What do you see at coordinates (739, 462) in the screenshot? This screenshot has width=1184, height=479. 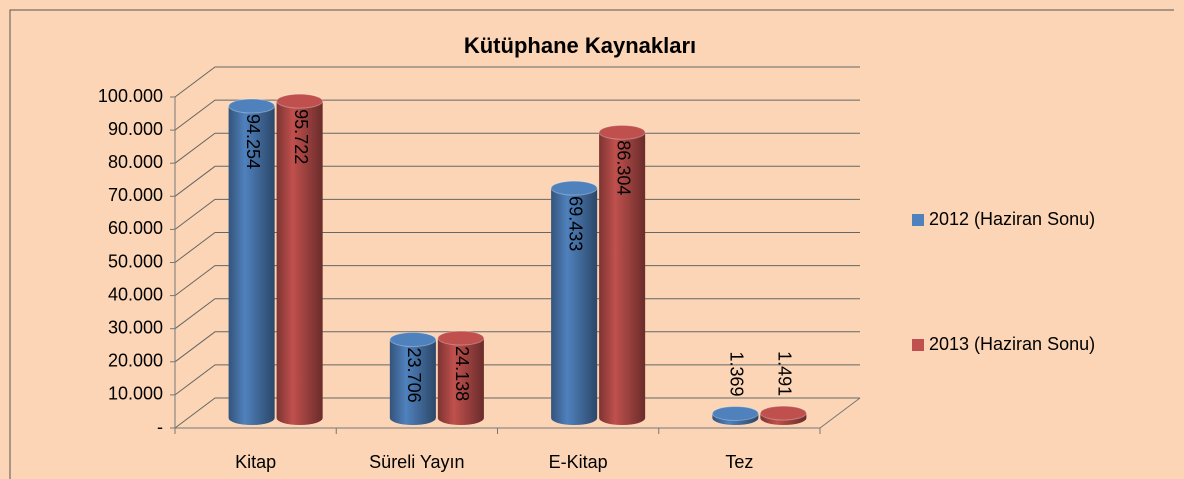 I see `x-tick-label: Tez` at bounding box center [739, 462].